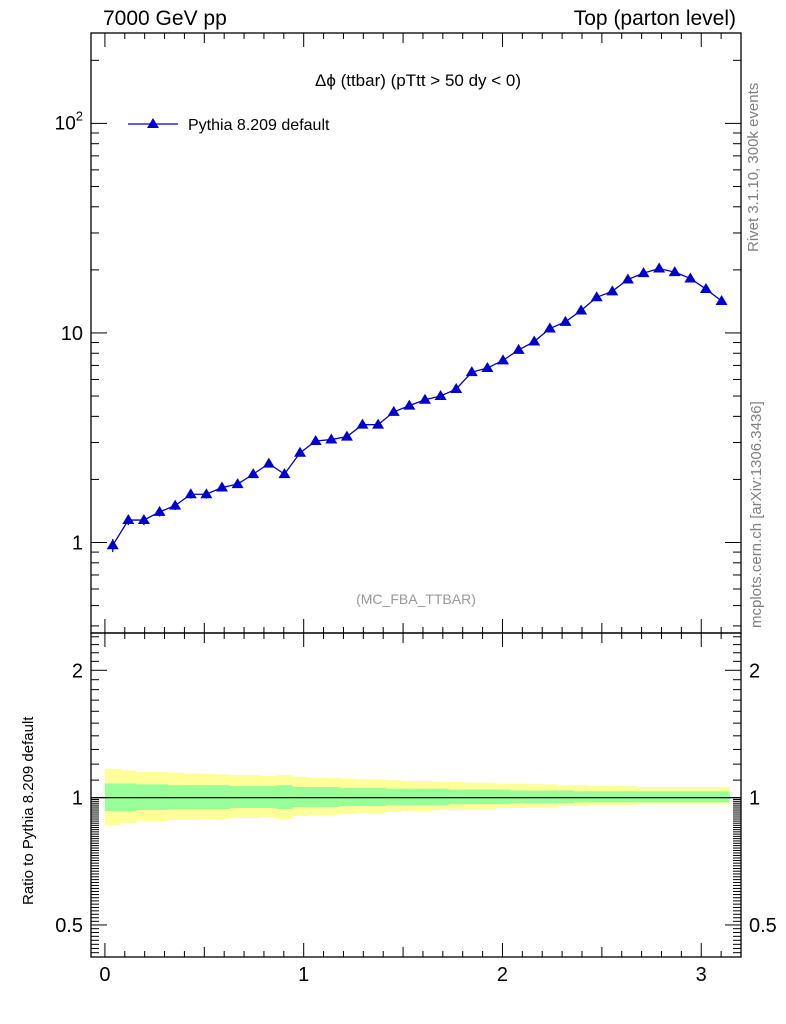 Image resolution: width=786 pixels, height=1024 pixels. Describe the element at coordinates (165, 18) in the screenshot. I see `header-left: 7000 GeV pp` at that location.